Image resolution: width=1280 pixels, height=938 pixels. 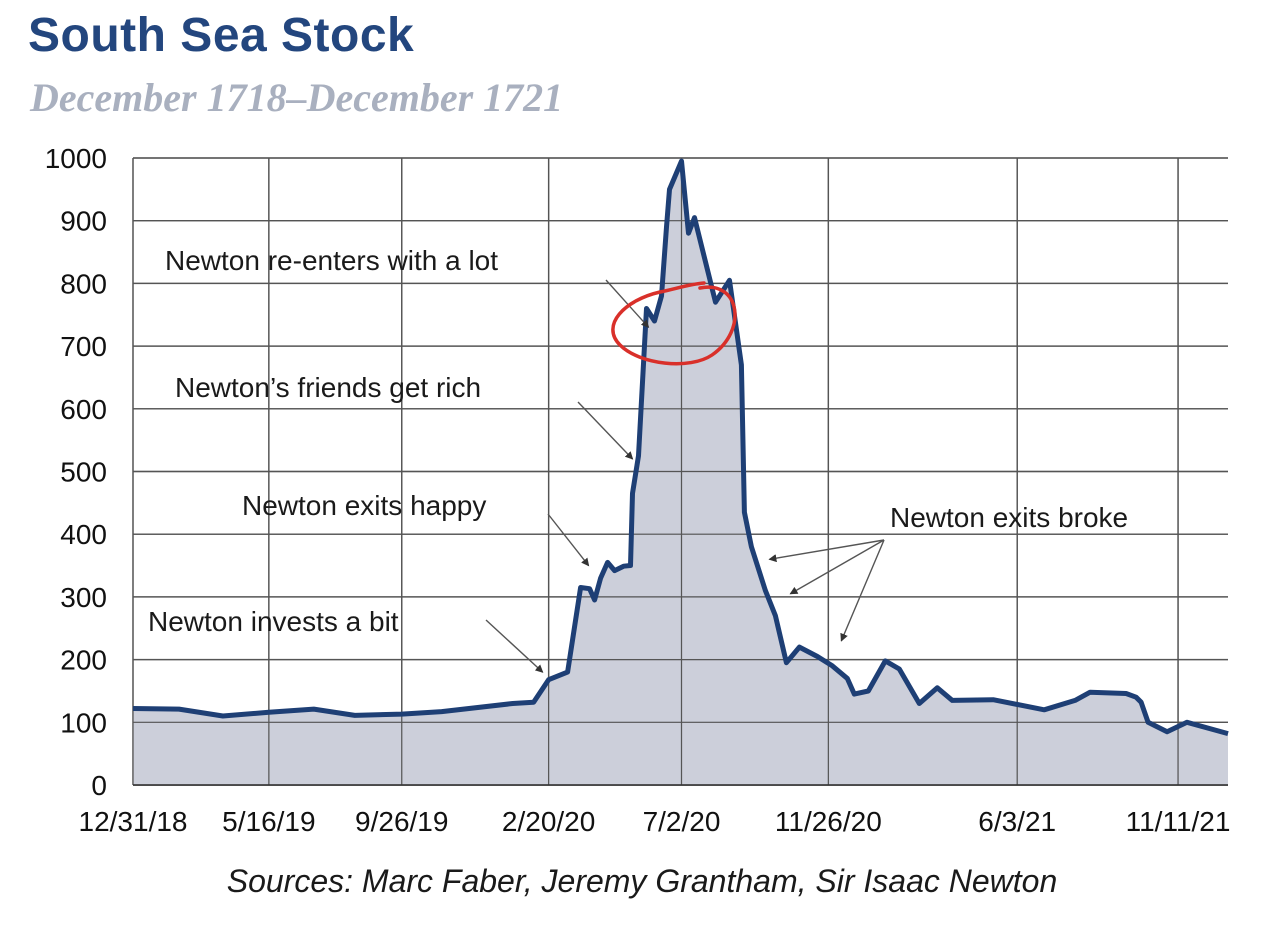 What do you see at coordinates (331, 260) in the screenshot?
I see `annotation-reenters-label: Newton re-enters with a lot` at bounding box center [331, 260].